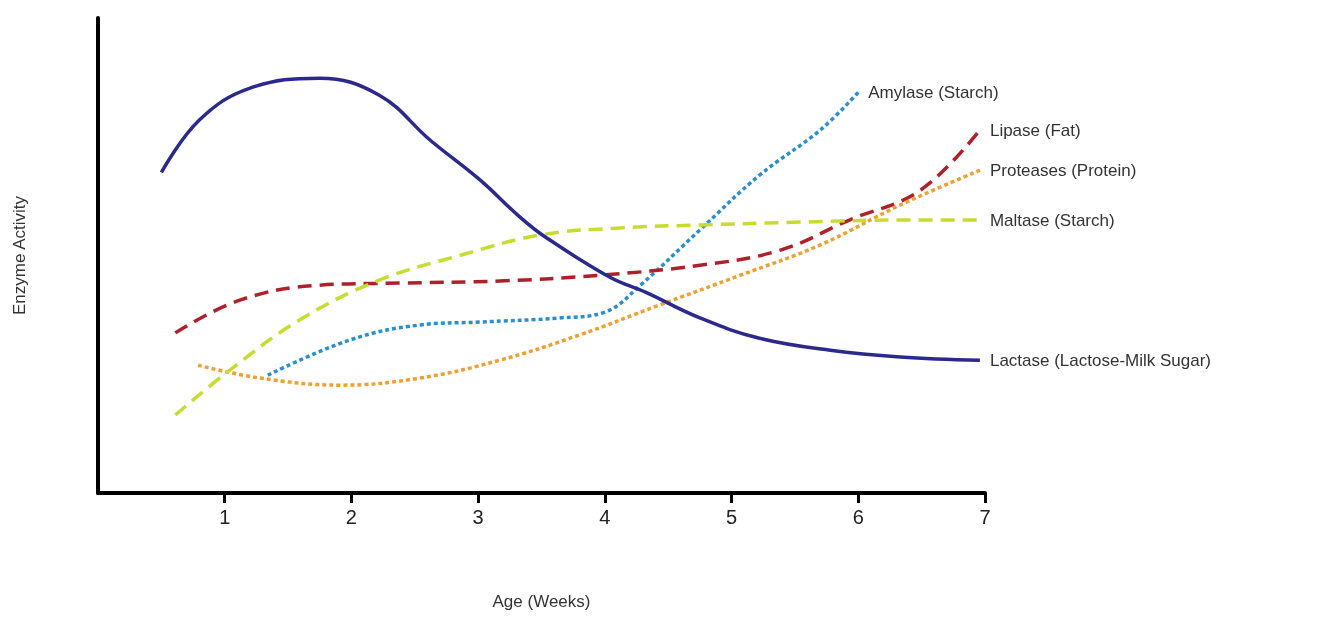 The height and width of the screenshot is (627, 1340). I want to click on y-axis-title: Enzyme Activity, so click(19, 255).